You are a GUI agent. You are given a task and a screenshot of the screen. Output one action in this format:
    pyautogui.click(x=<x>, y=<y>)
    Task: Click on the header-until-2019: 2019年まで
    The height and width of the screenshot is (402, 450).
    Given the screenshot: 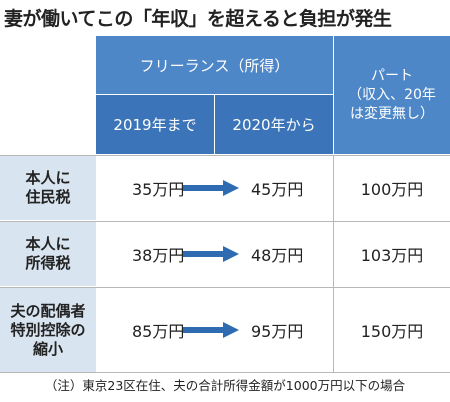 What is the action you would take?
    pyautogui.click(x=155, y=124)
    